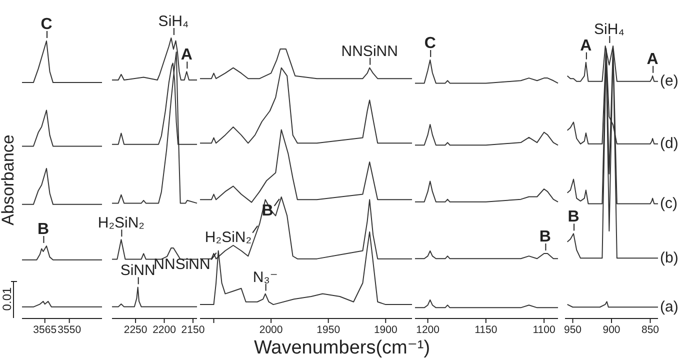 This screenshot has height=359, width=685. What do you see at coordinates (10, 299) in the screenshot?
I see `scale-bar: 0.01` at bounding box center [10, 299].